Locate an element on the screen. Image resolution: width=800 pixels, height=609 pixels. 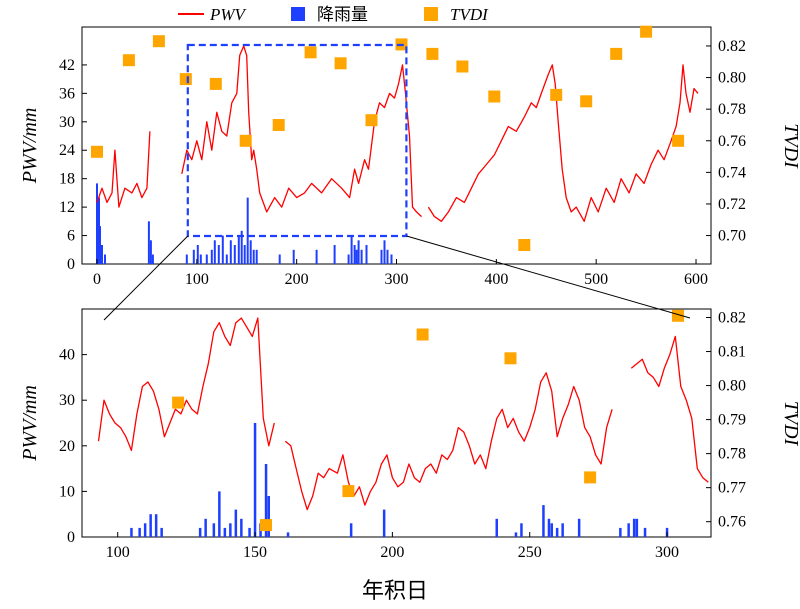
top-y-tick-label: 36 is located at coordinates (67, 93).